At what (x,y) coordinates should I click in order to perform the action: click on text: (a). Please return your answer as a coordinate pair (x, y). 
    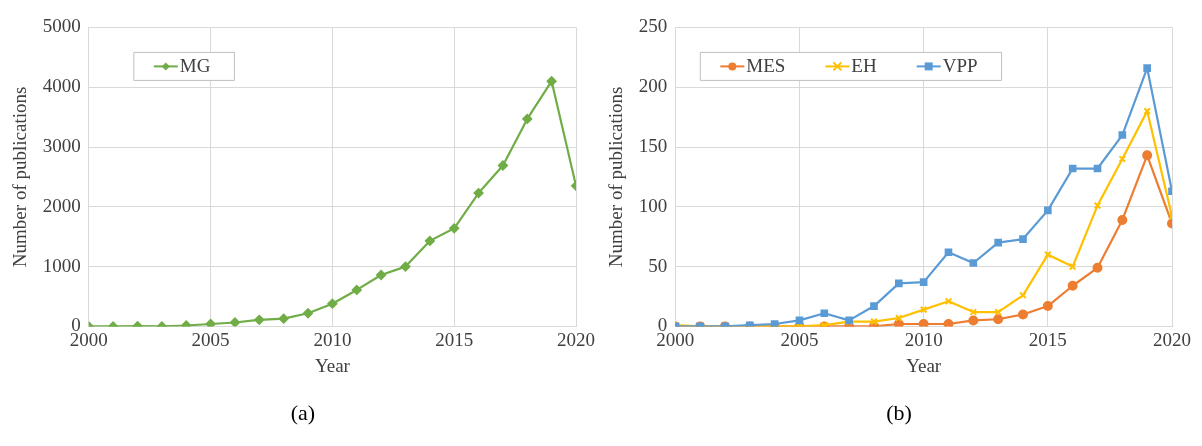
    Looking at the image, I should click on (303, 413).